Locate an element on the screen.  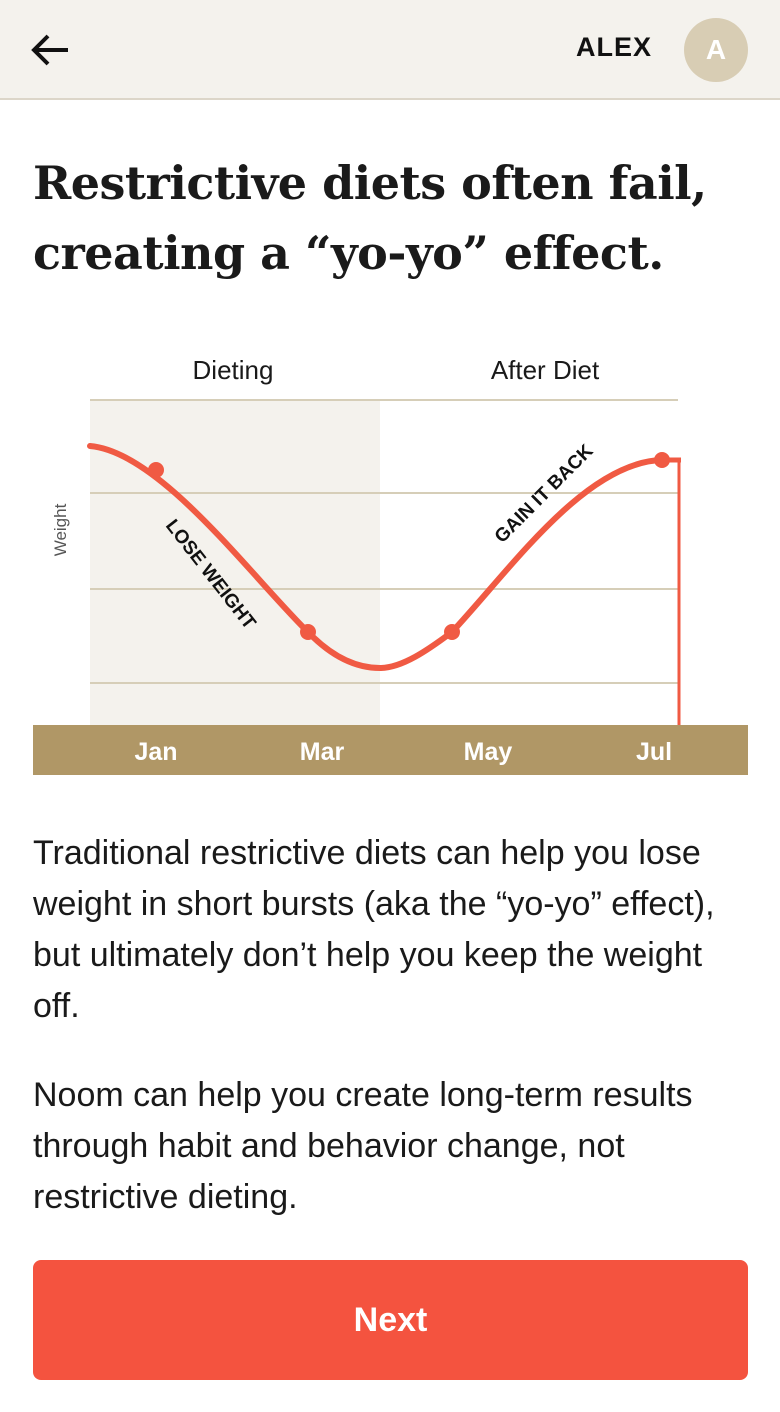
x-tick-label: Jul is located at coordinates (654, 752).